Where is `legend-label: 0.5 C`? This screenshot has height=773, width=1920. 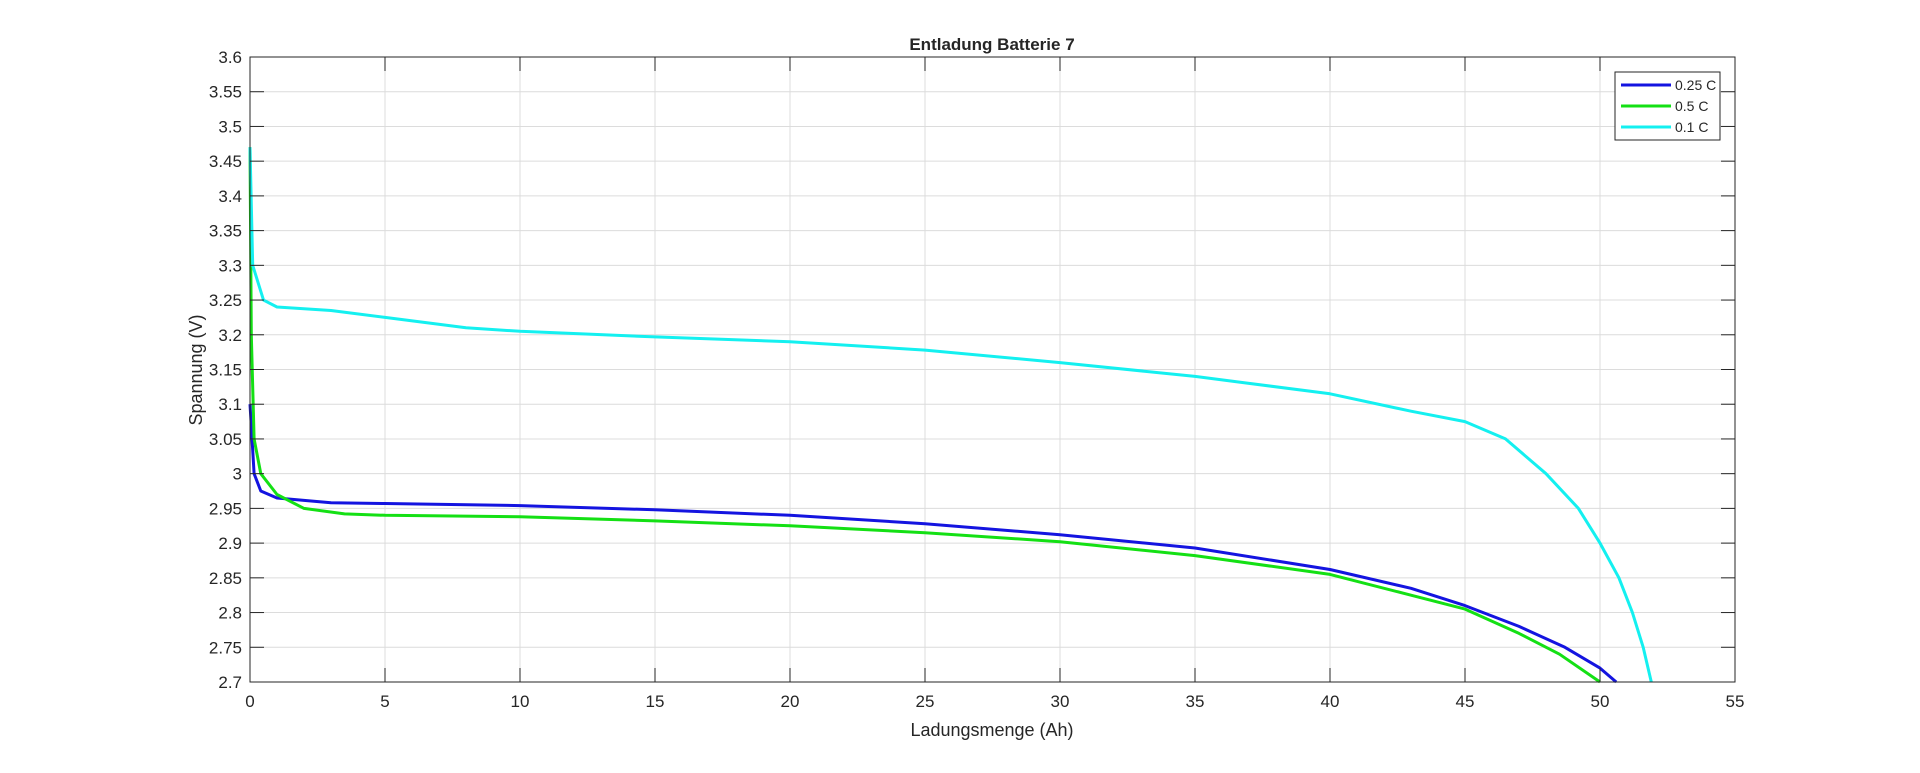
legend-label: 0.5 C is located at coordinates (1691, 106).